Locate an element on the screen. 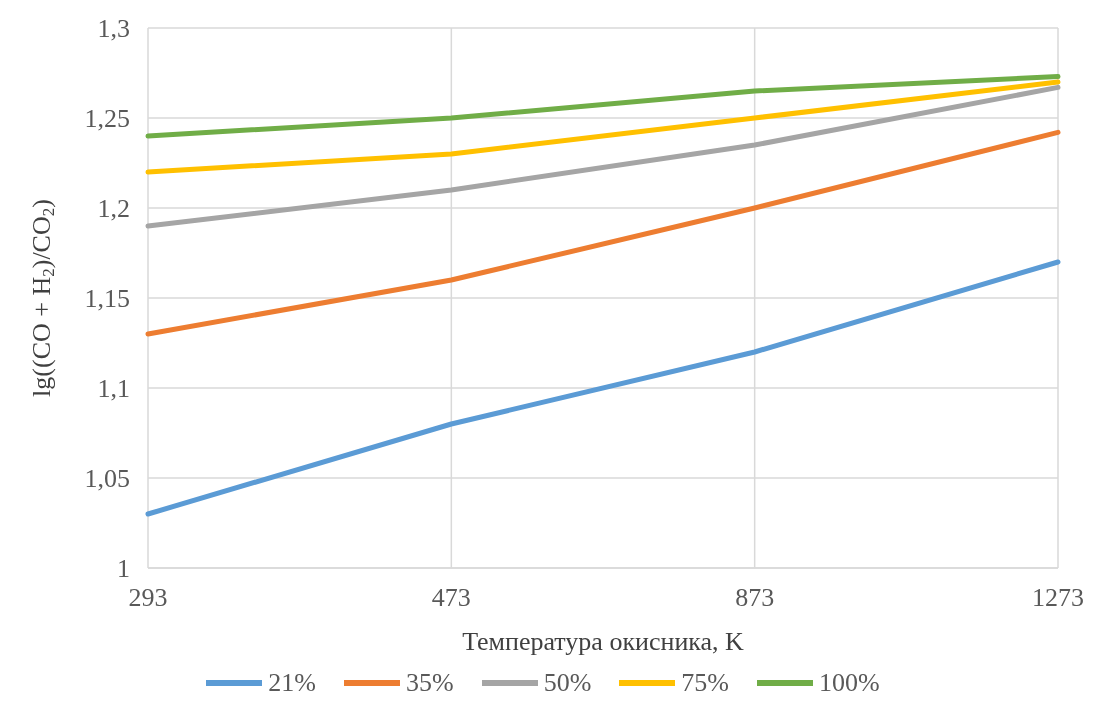  y-tick-label: 1,1 is located at coordinates (113, 389).